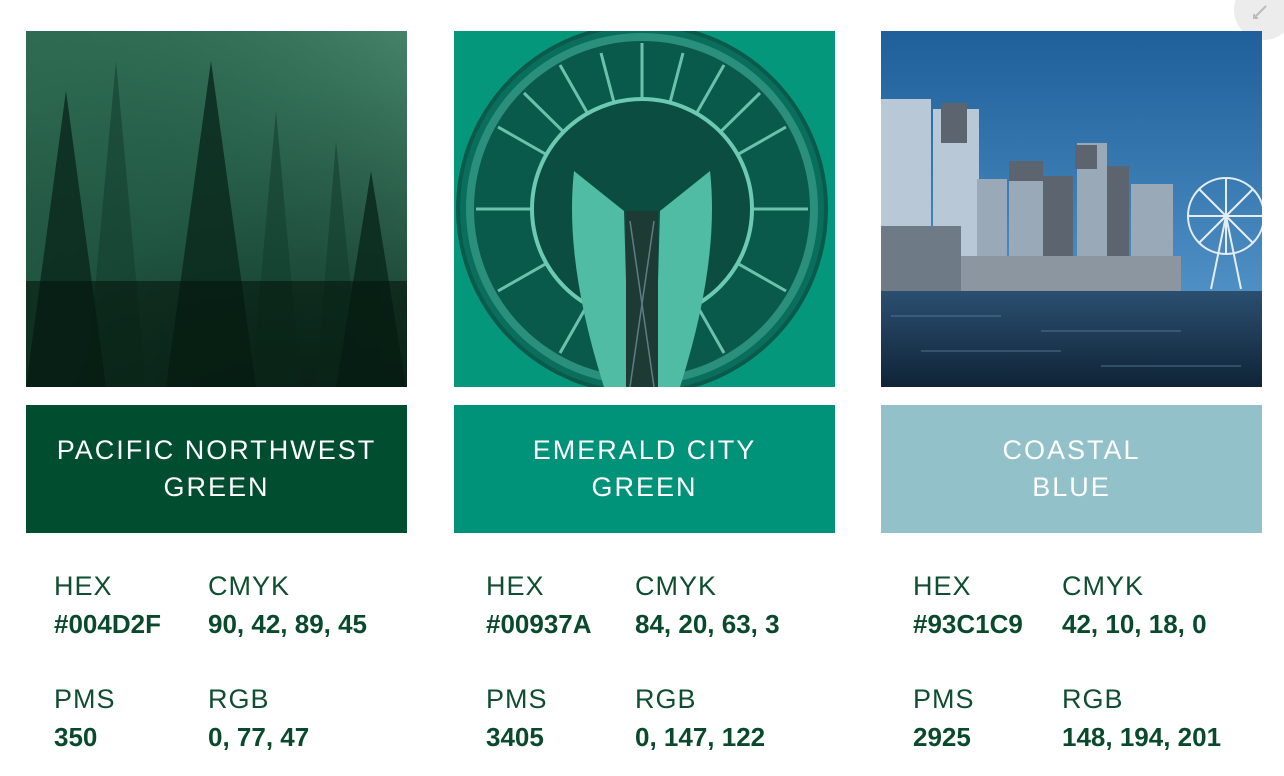 This screenshot has width=1284, height=776. What do you see at coordinates (1134, 624) in the screenshot?
I see `cmyk-value: 42, 10, 18, 0` at bounding box center [1134, 624].